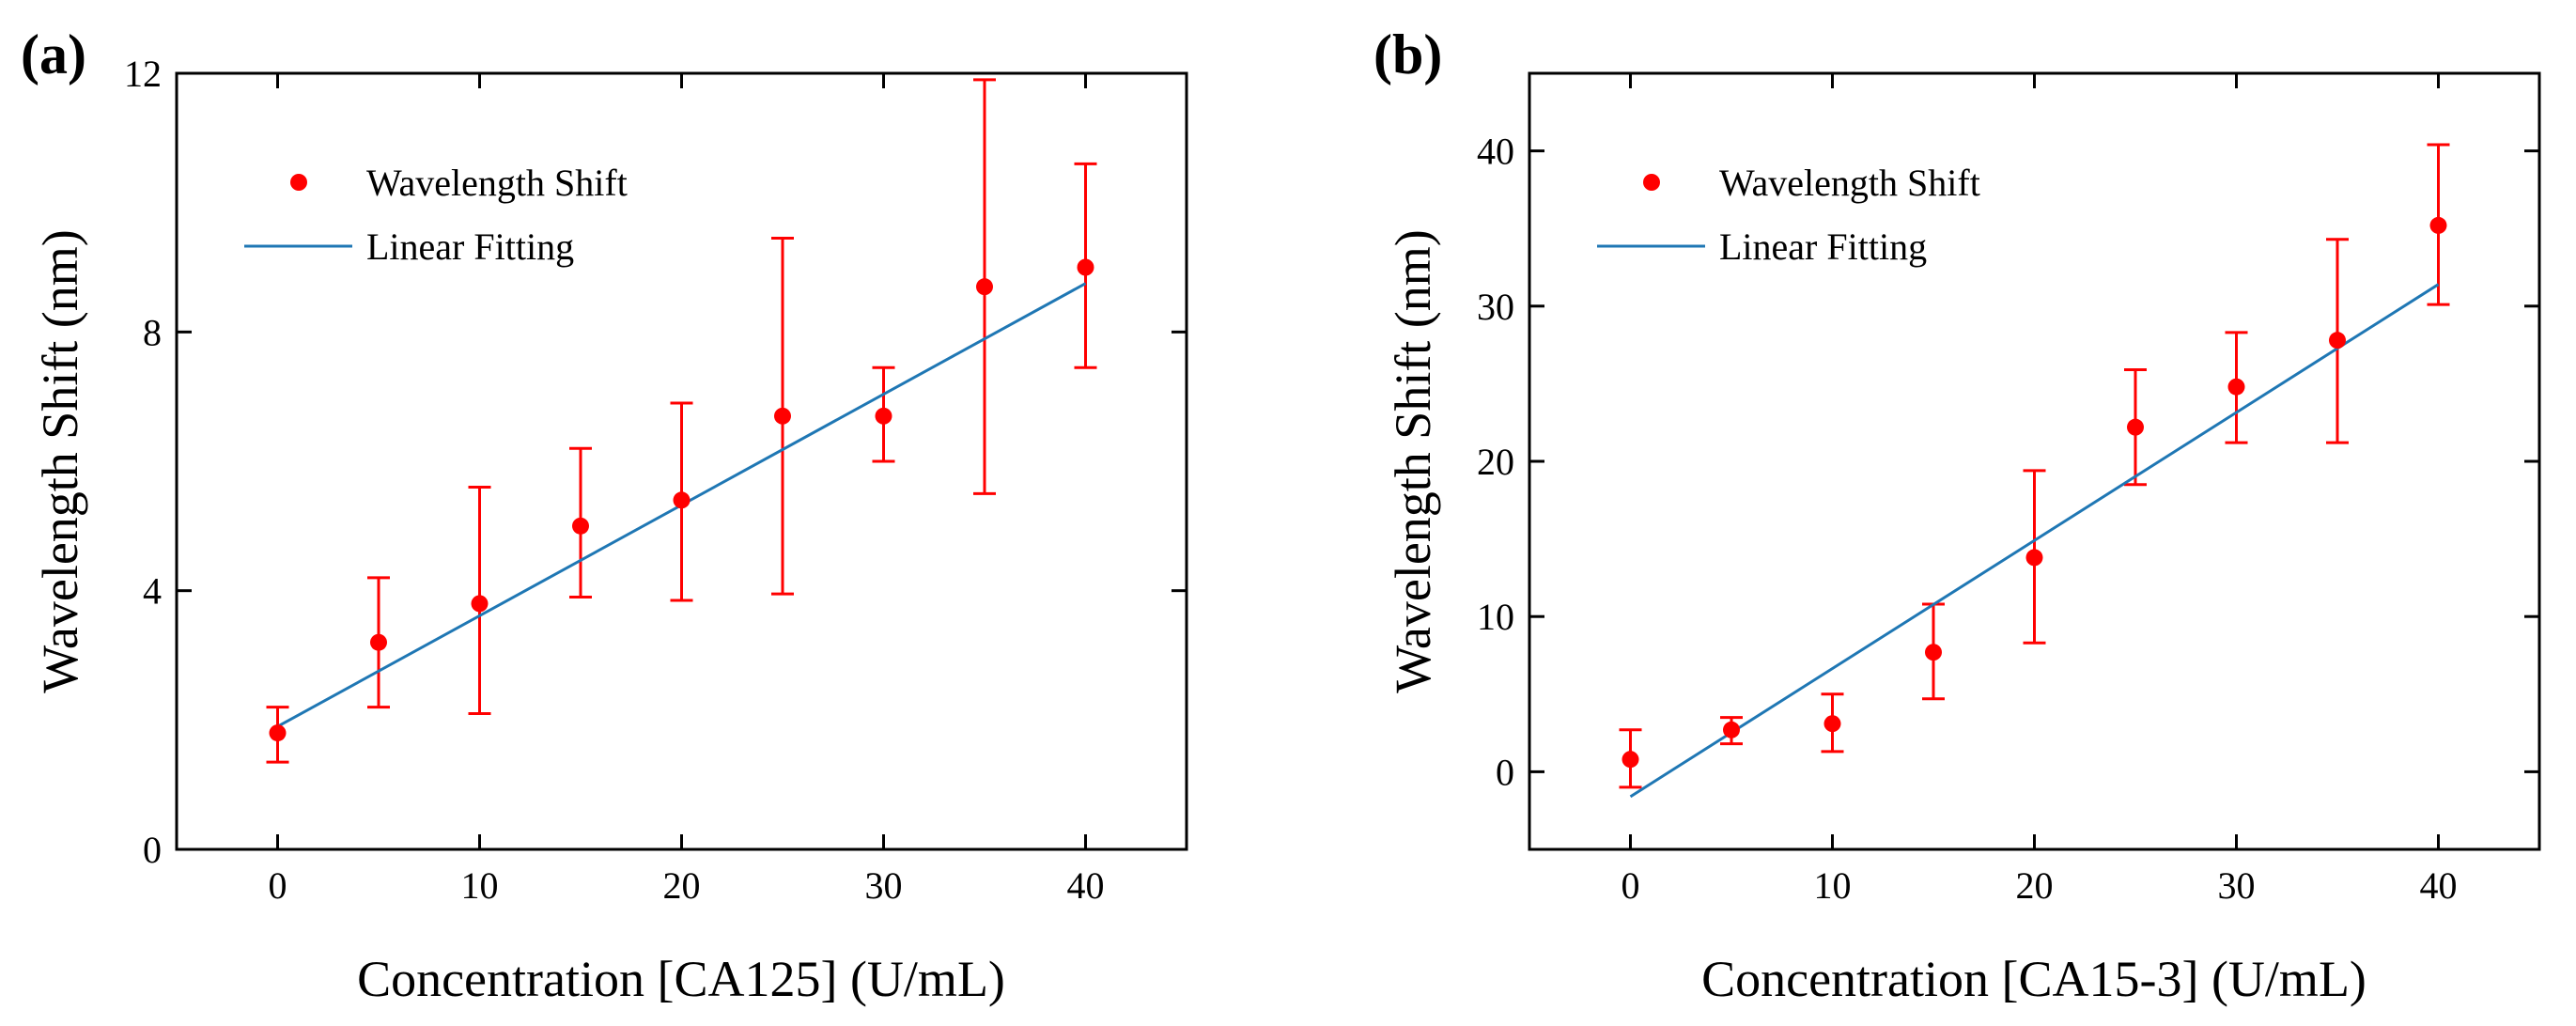 The image size is (2576, 1026). Describe the element at coordinates (1407, 54) in the screenshot. I see `panel-label: (b)` at that location.